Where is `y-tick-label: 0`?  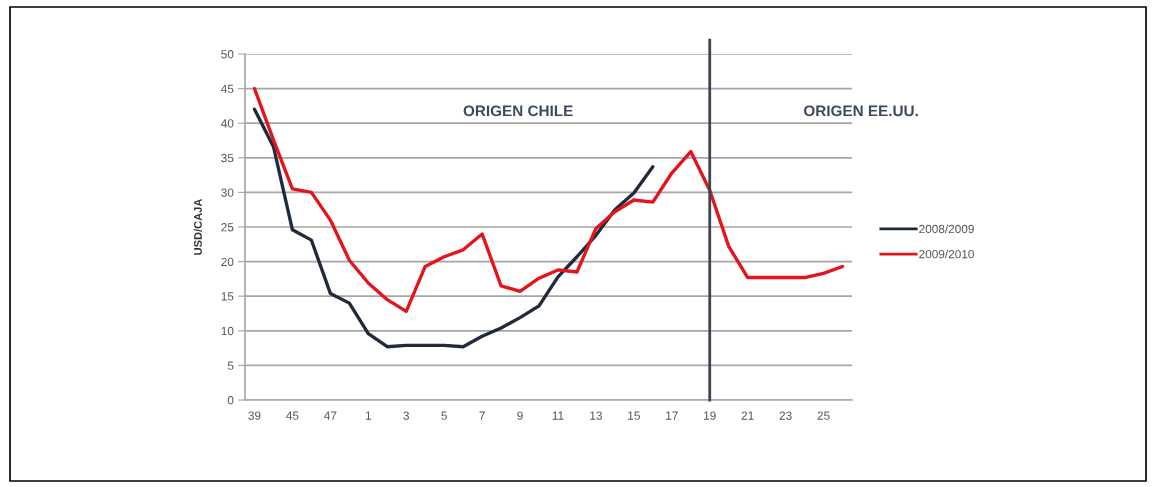 y-tick-label: 0 is located at coordinates (230, 400).